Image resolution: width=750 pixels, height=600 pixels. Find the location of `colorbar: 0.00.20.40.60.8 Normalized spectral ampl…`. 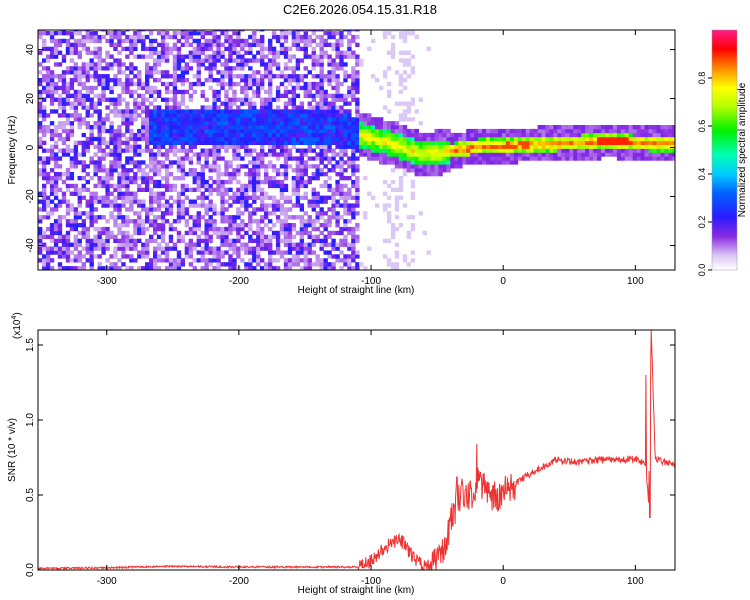

colorbar: 0.00.20.40.60.8 Normalized spectral ampl… is located at coordinates (722, 152).